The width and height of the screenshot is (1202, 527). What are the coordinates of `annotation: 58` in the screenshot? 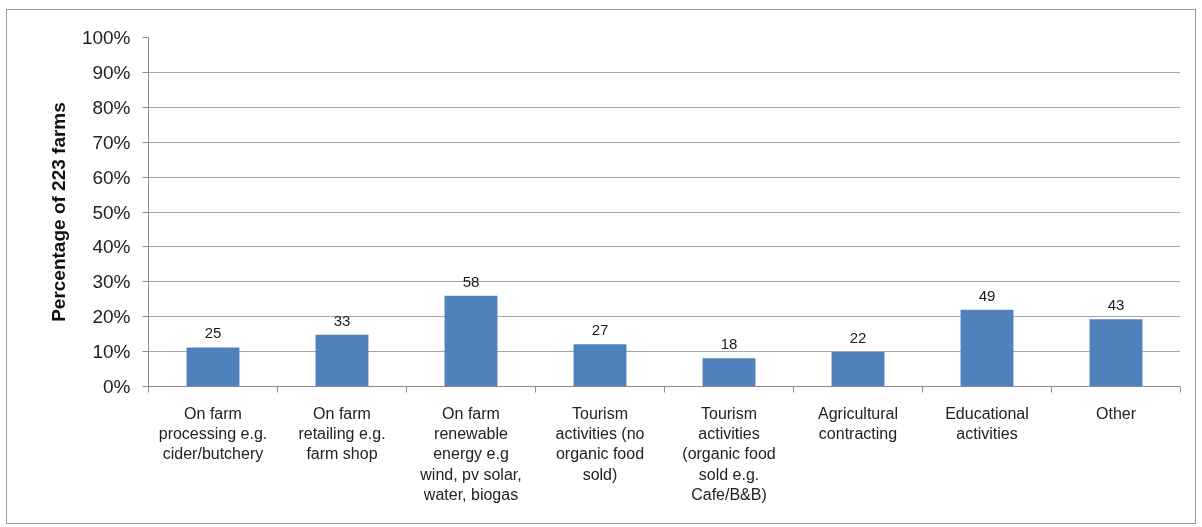 It's located at (471, 281).